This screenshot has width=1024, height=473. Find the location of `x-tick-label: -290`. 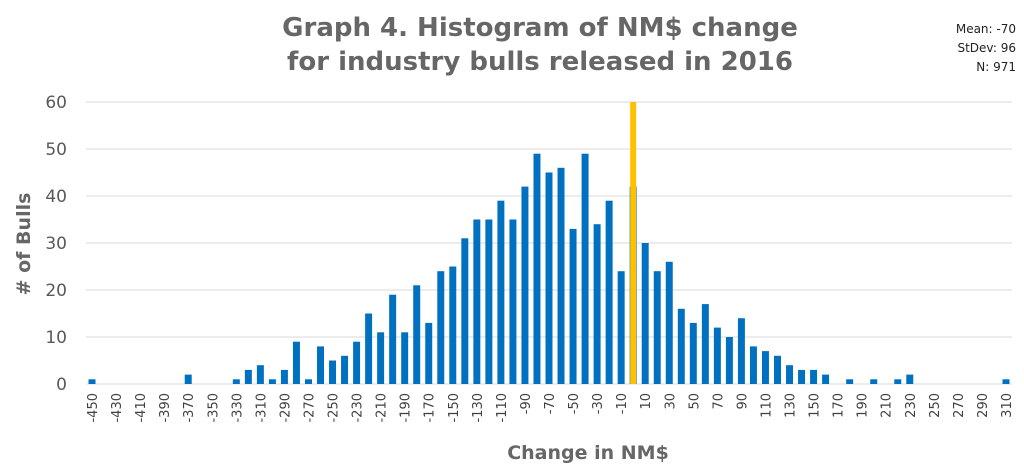

x-tick-label: -290 is located at coordinates (285, 408).